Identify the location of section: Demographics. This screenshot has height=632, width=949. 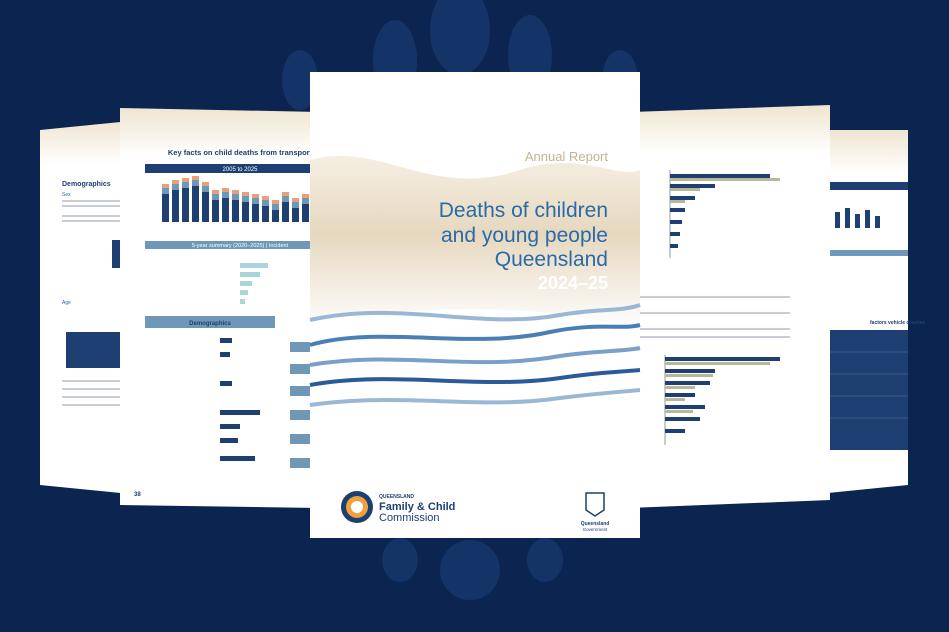
(210, 324).